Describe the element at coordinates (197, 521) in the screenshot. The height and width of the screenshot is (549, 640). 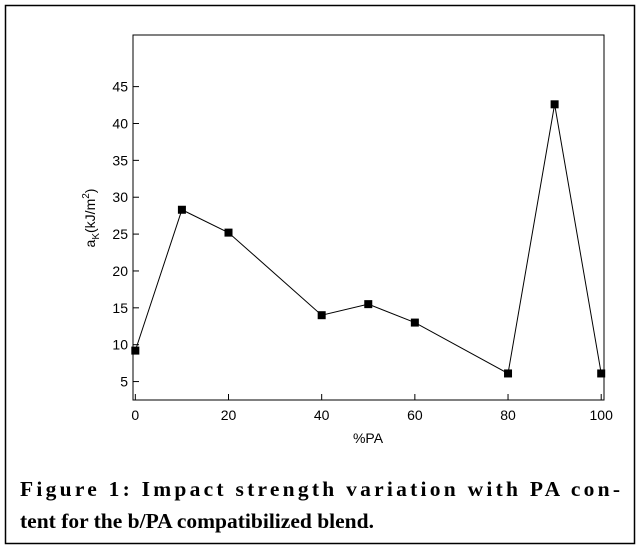
I see `caption-line: tent for the b/PA compatibilized blend.` at that location.